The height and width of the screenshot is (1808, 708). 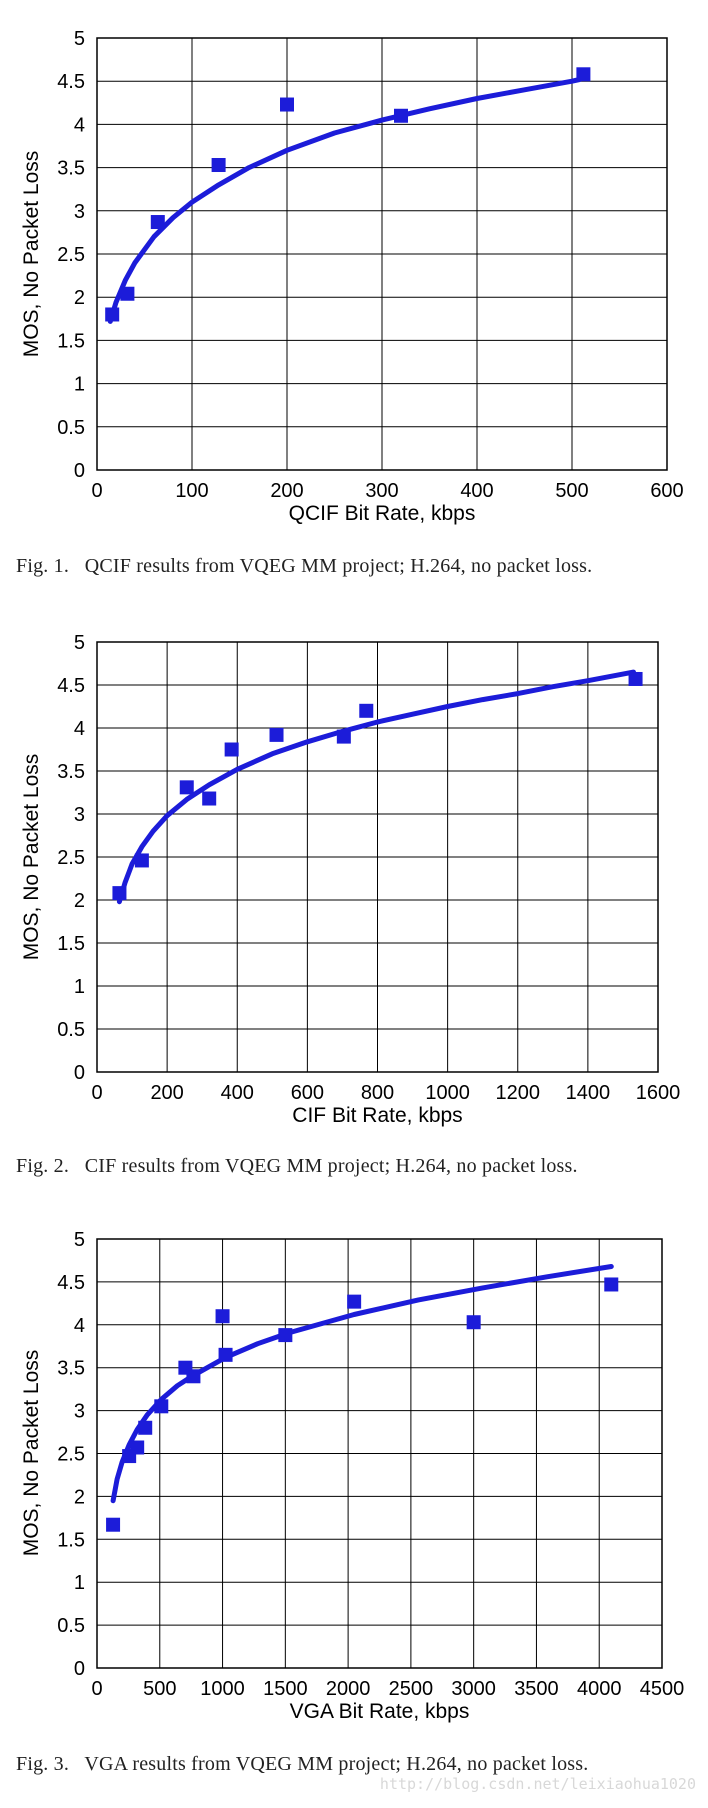 What do you see at coordinates (381, 491) in the screenshot?
I see `x-tick-label: 300` at bounding box center [381, 491].